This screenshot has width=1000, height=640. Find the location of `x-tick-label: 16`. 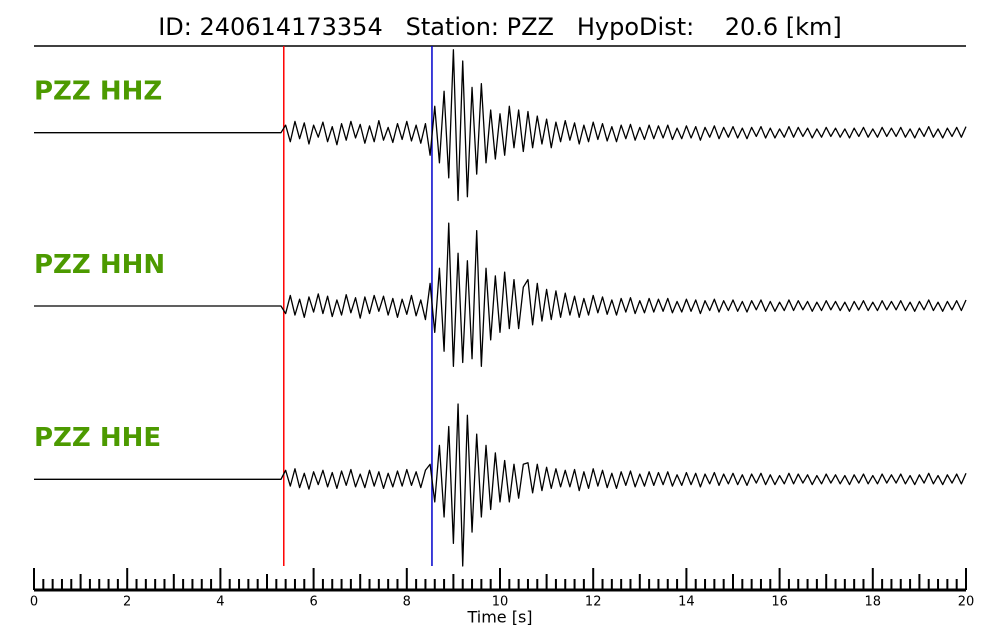

x-tick-label: 16 is located at coordinates (779, 602).